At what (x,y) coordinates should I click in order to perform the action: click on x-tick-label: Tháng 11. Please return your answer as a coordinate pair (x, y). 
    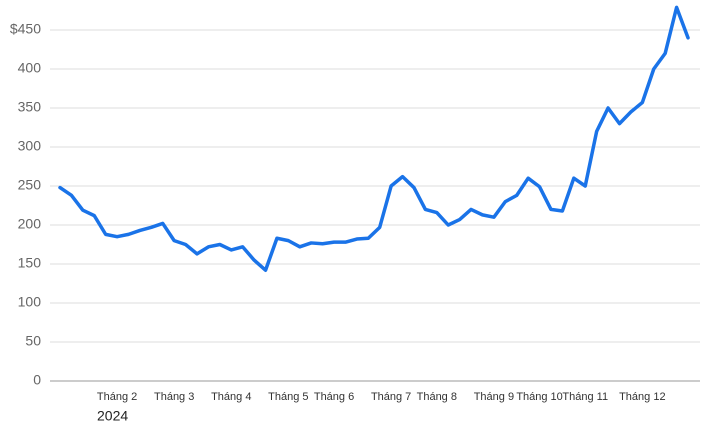
    Looking at the image, I should click on (585, 397).